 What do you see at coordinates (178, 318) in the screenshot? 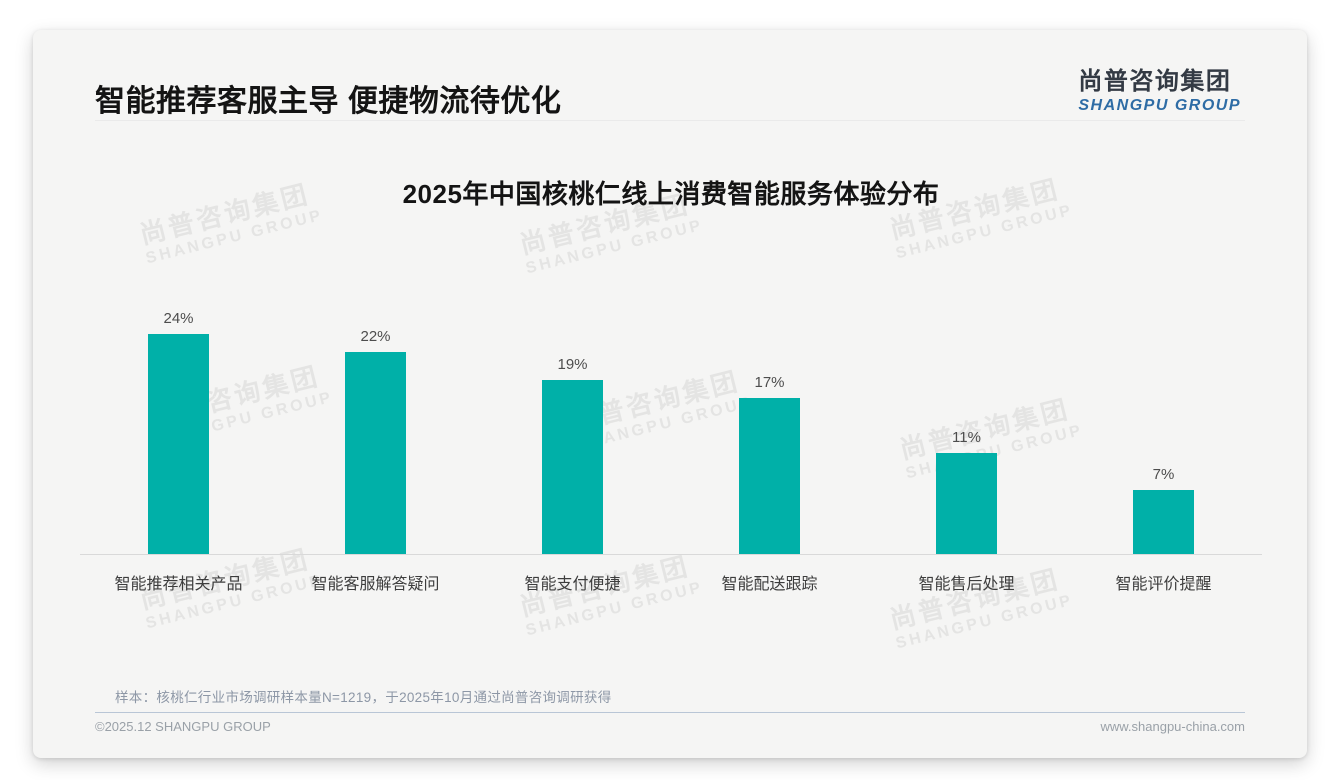
I see `bar-value-label: 24%` at bounding box center [178, 318].